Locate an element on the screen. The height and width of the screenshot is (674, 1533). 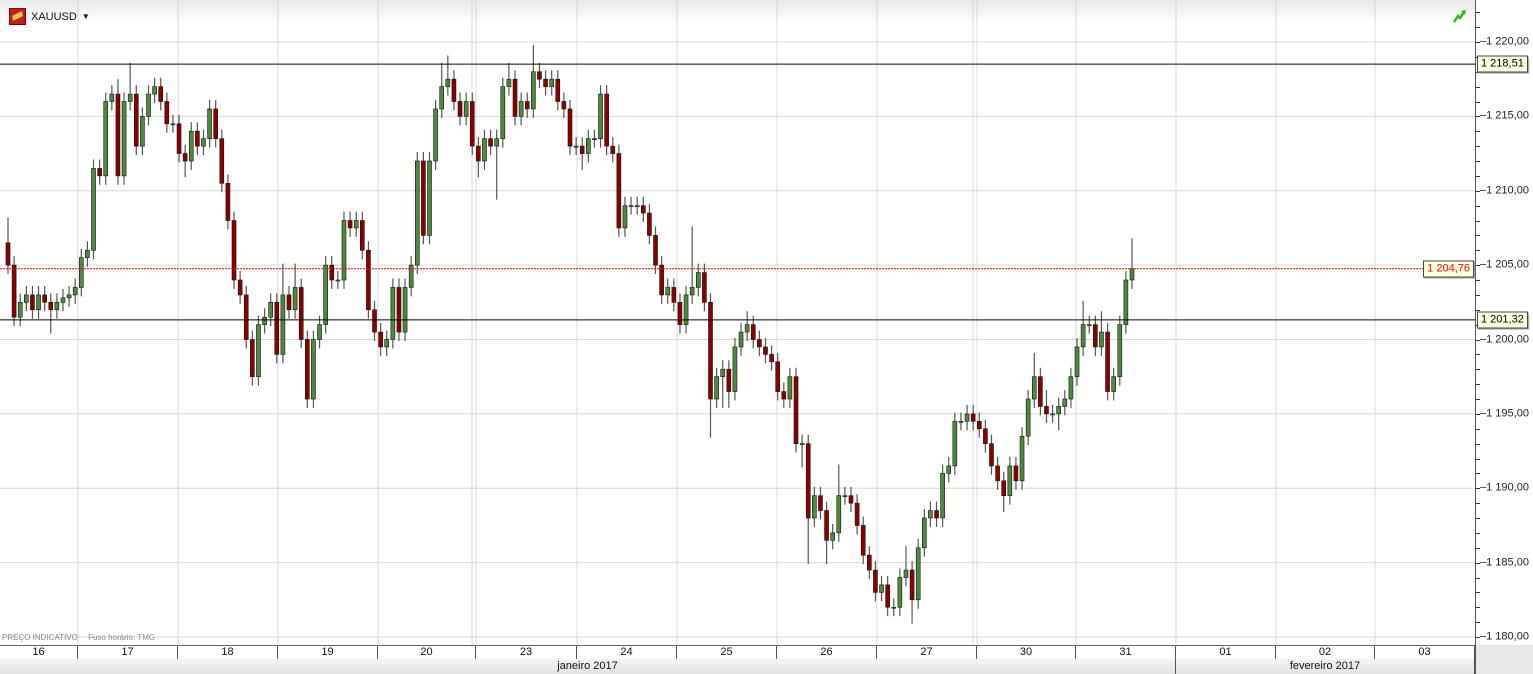
gold-bar-icon is located at coordinates (17, 16).